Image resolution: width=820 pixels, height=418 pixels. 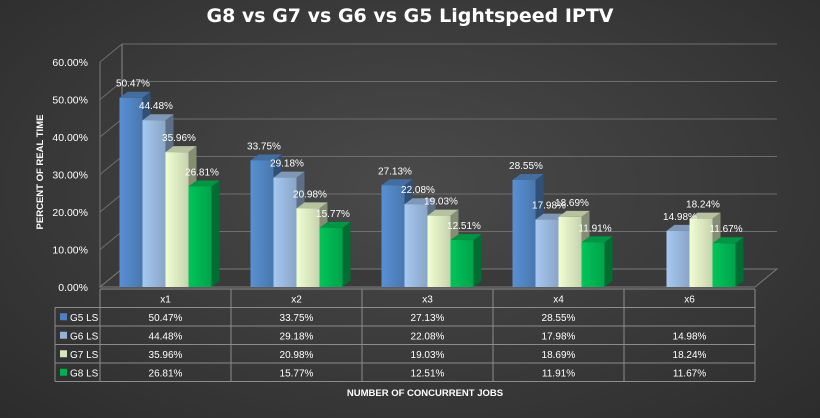 I want to click on table-cell: 12.51%, so click(x=428, y=373).